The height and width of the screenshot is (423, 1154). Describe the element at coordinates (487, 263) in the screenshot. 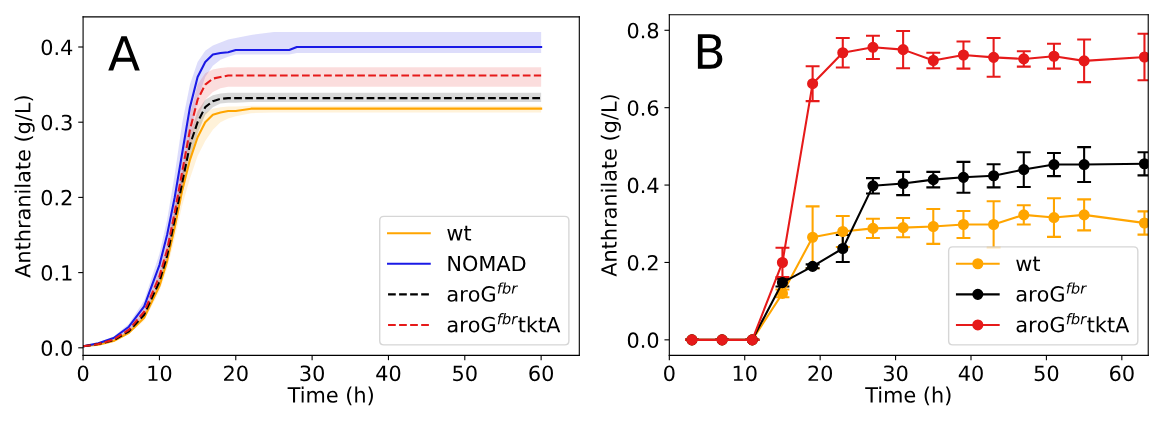

I see `legend-label: NOMAD` at that location.